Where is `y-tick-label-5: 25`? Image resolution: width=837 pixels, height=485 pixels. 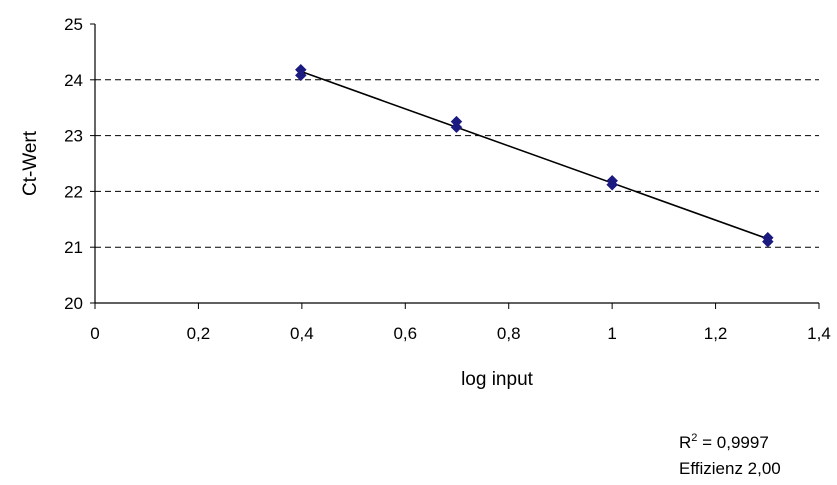 y-tick-label-5: 25 is located at coordinates (73, 24).